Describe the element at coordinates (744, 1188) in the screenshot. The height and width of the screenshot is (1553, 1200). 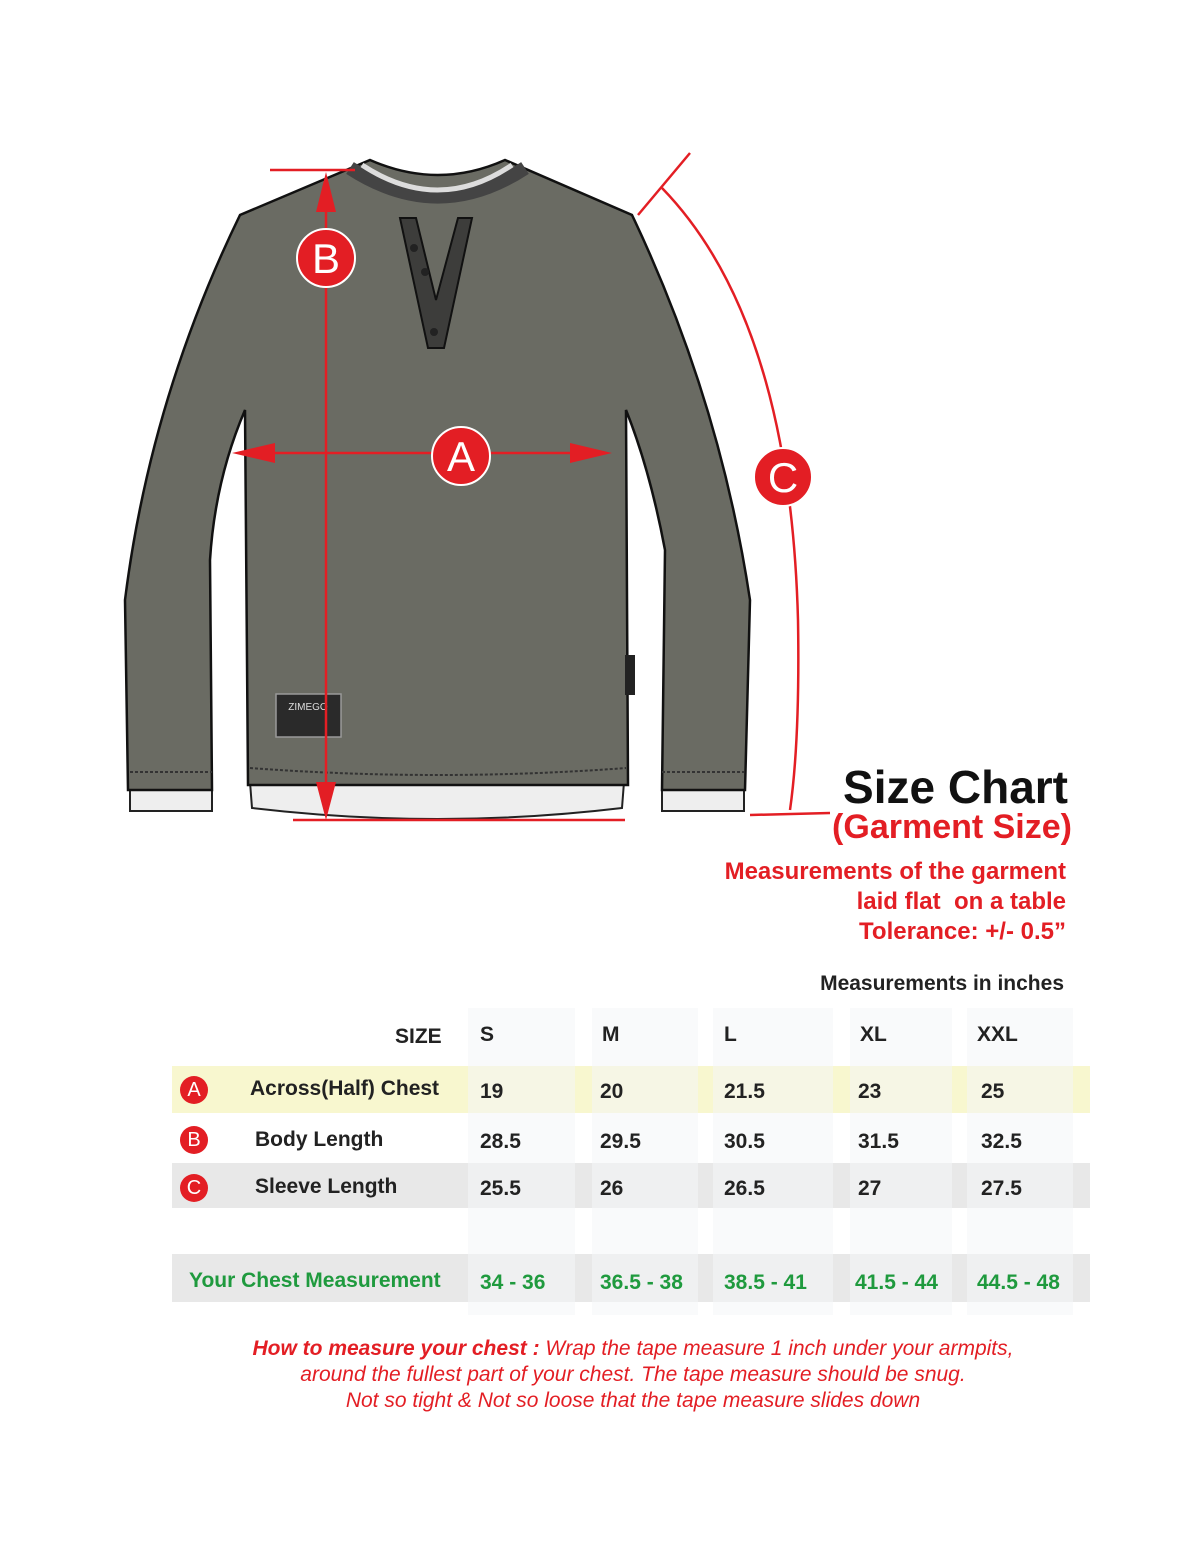
I see `cell: 26.5` at that location.